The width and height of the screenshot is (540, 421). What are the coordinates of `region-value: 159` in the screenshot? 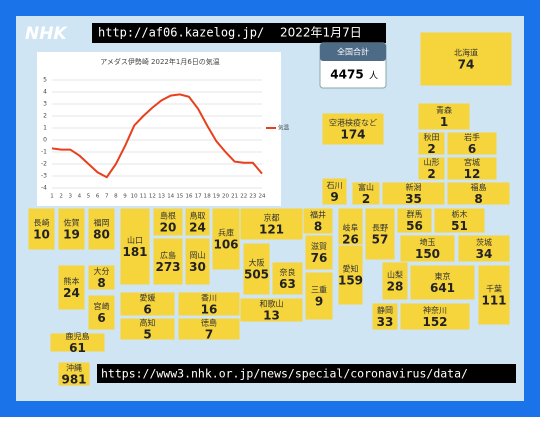 It's located at (350, 281).